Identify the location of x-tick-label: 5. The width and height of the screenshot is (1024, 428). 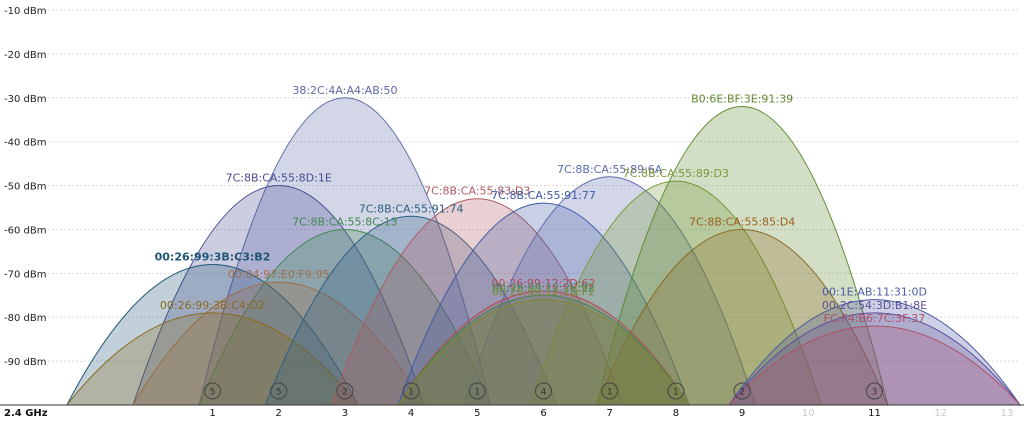
(477, 413).